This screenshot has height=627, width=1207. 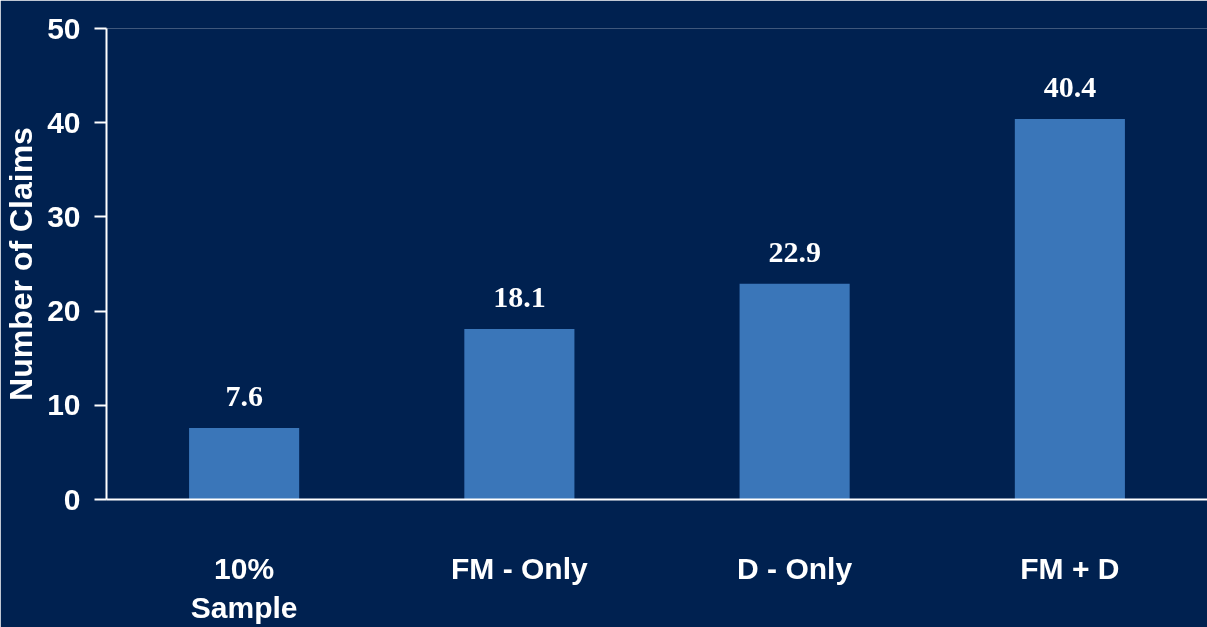 I want to click on y-tick-label: 40, so click(x=64, y=122).